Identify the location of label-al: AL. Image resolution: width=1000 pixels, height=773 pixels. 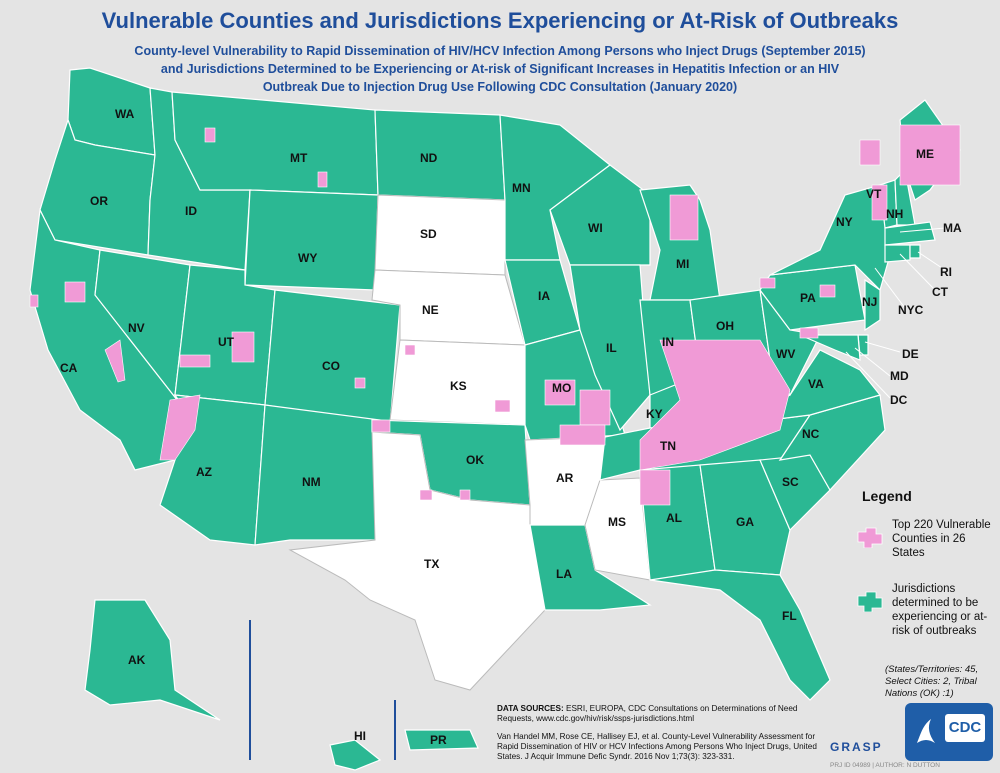
(674, 518).